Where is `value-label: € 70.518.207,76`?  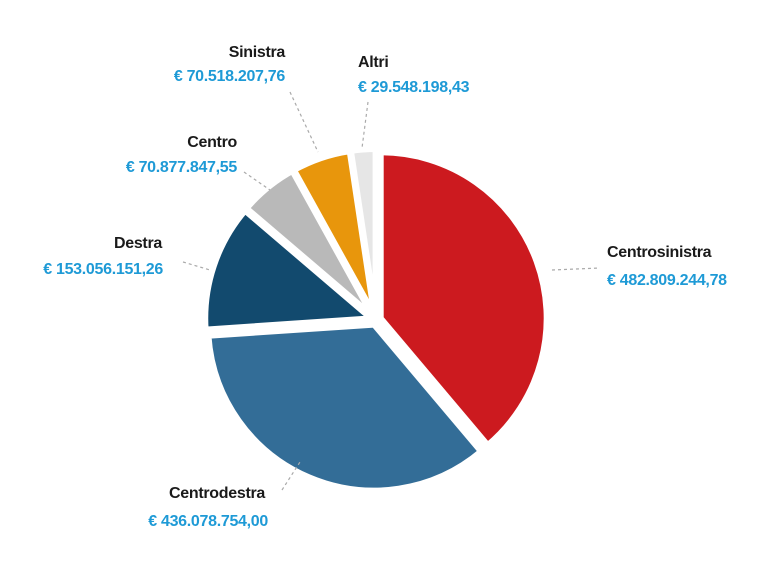 value-label: € 70.518.207,76 is located at coordinates (230, 76).